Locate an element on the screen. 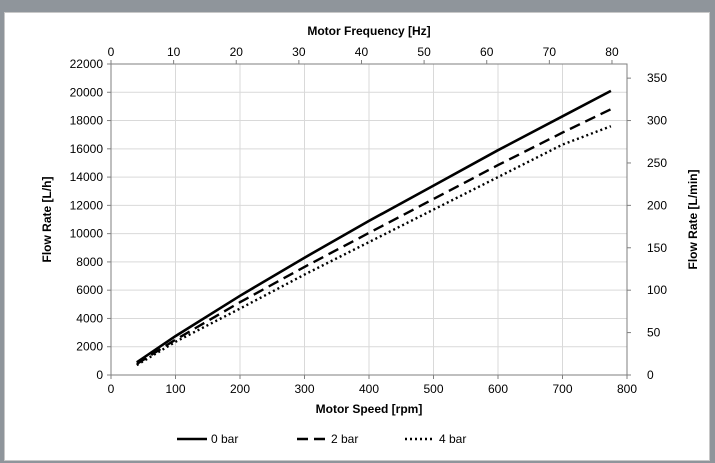  left-tick-label: 2000 is located at coordinates (89, 347).